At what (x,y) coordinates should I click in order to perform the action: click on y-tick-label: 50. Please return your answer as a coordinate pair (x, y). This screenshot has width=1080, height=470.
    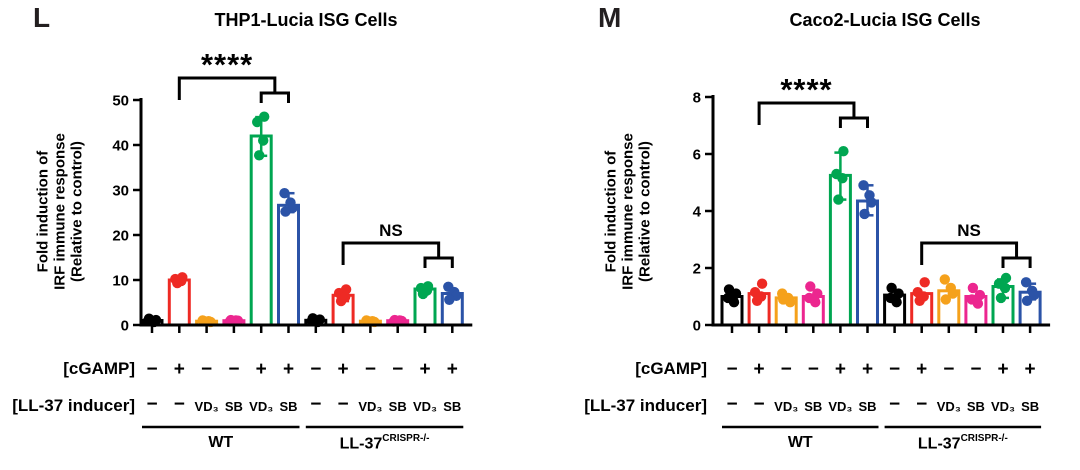
    Looking at the image, I should click on (120, 101).